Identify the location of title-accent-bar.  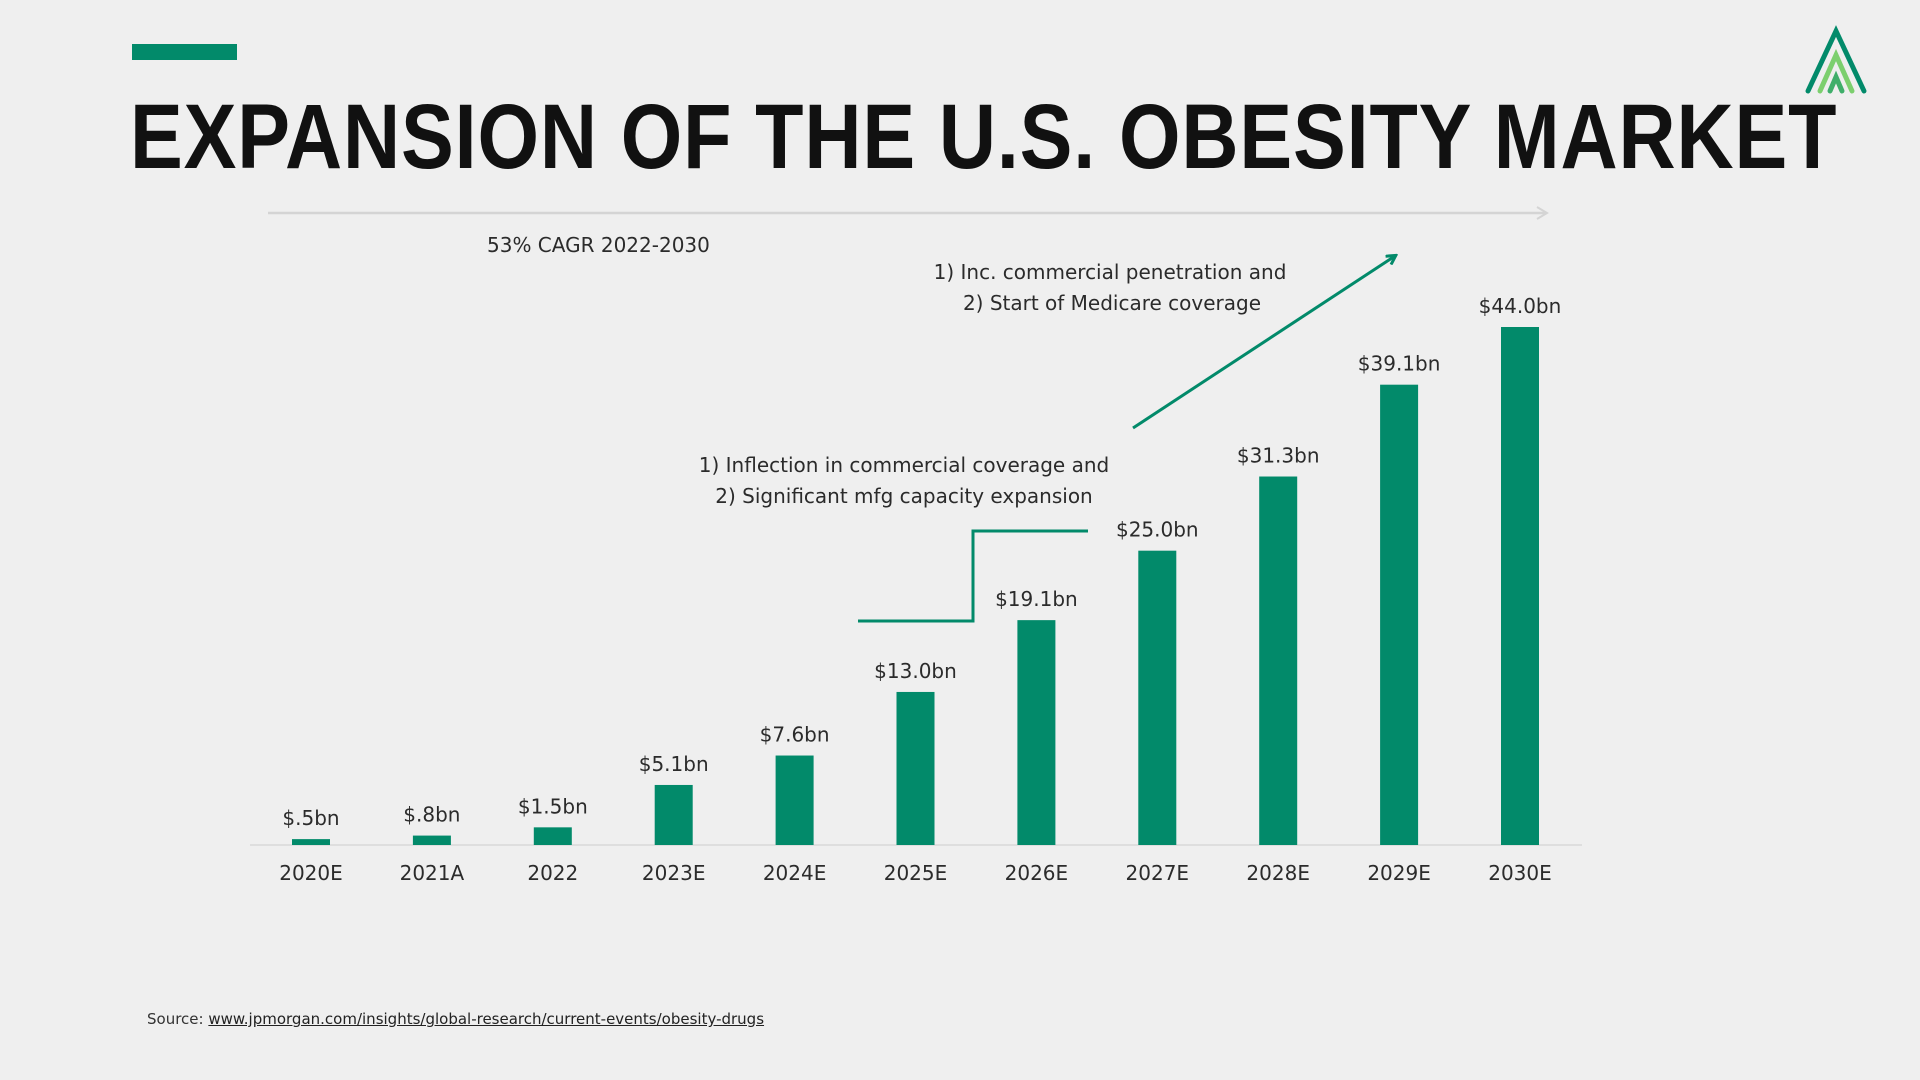
(184, 52).